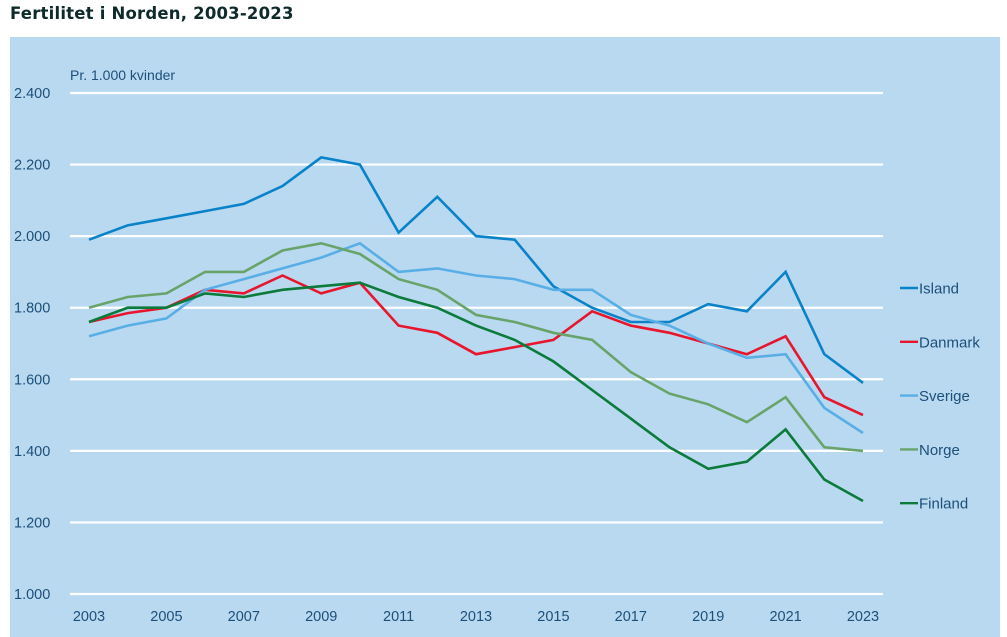 The image size is (1007, 637). I want to click on x-tick-label: 2013, so click(476, 617).